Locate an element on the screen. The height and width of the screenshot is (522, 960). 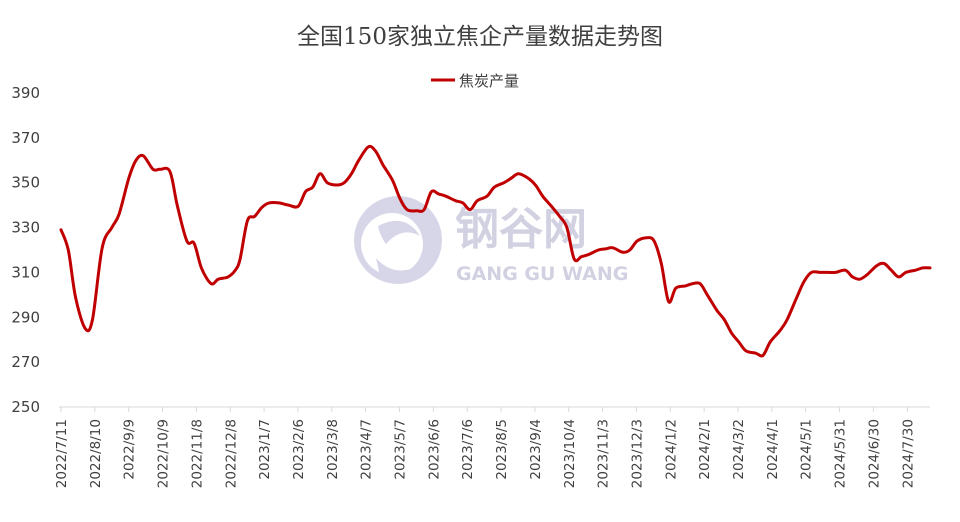
x-tick-label: 2022/7/11 is located at coordinates (62, 453).